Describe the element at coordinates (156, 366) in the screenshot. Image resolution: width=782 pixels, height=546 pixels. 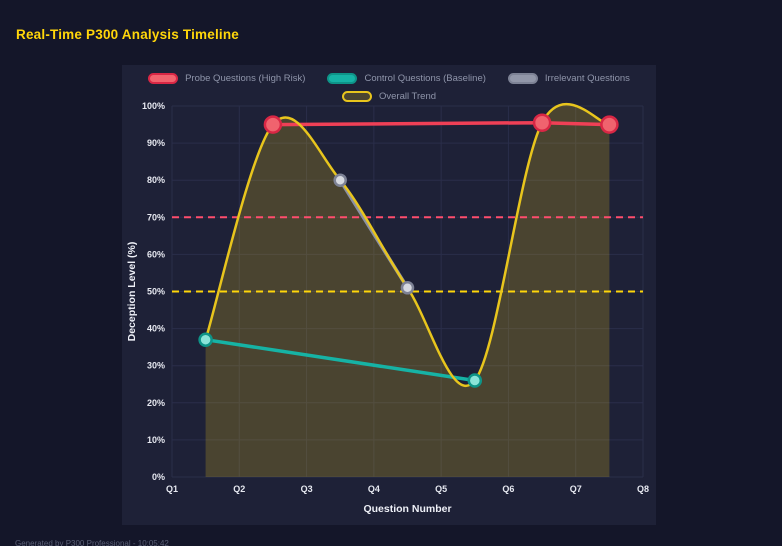
I see `y-tick-label: 30%` at that location.